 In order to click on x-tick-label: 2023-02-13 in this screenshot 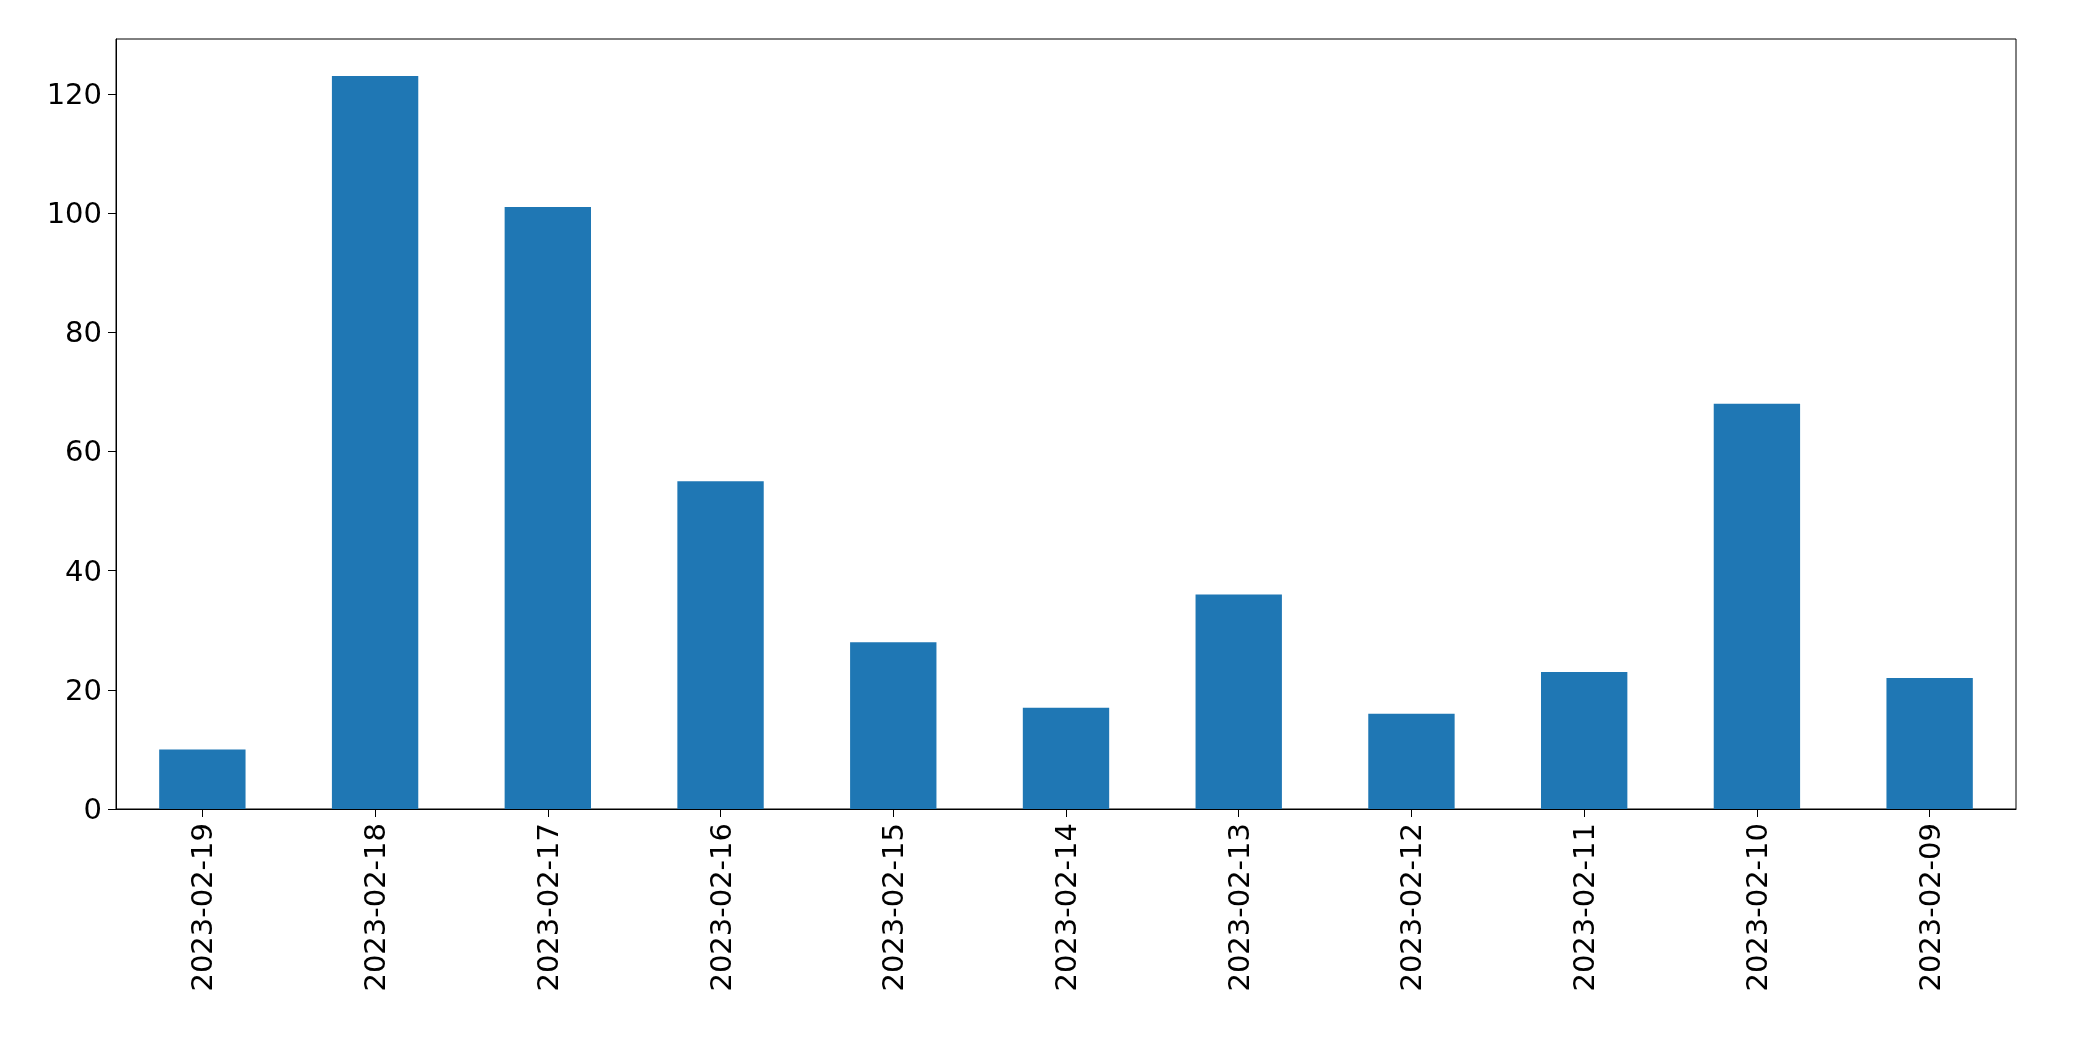, I will do `click(1238, 907)`.